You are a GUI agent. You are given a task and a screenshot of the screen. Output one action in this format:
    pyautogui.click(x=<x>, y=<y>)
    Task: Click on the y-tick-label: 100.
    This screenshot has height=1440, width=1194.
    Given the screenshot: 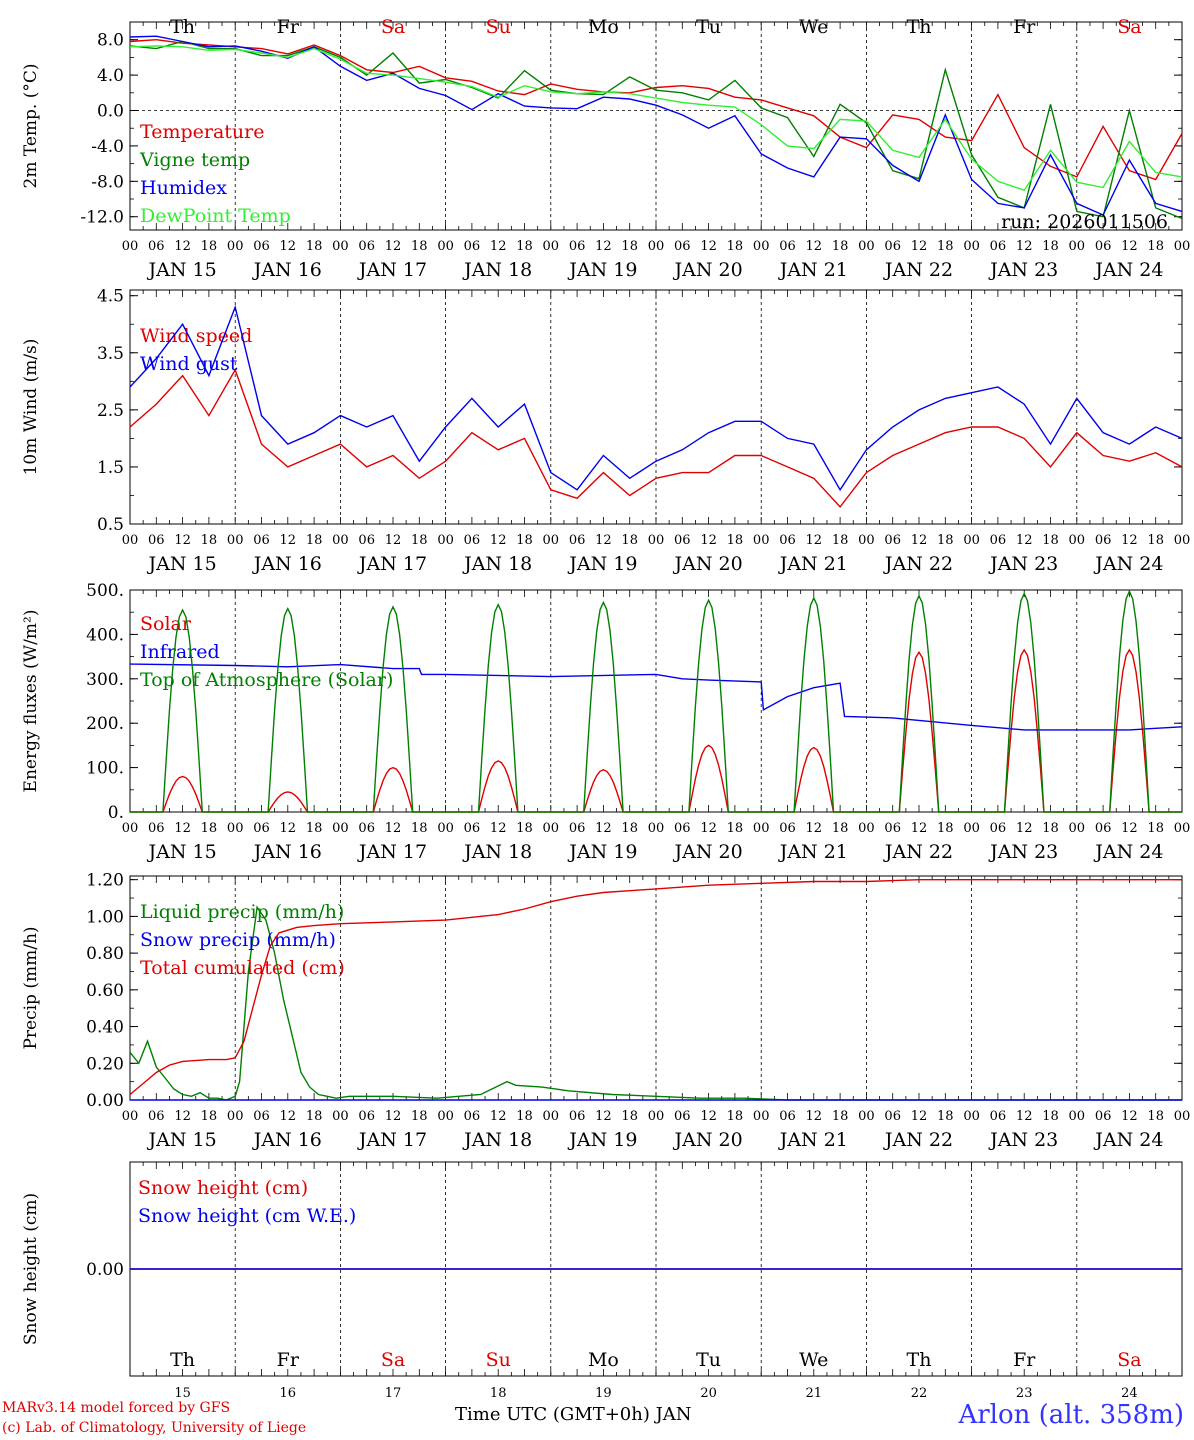 What is the action you would take?
    pyautogui.click(x=105, y=769)
    